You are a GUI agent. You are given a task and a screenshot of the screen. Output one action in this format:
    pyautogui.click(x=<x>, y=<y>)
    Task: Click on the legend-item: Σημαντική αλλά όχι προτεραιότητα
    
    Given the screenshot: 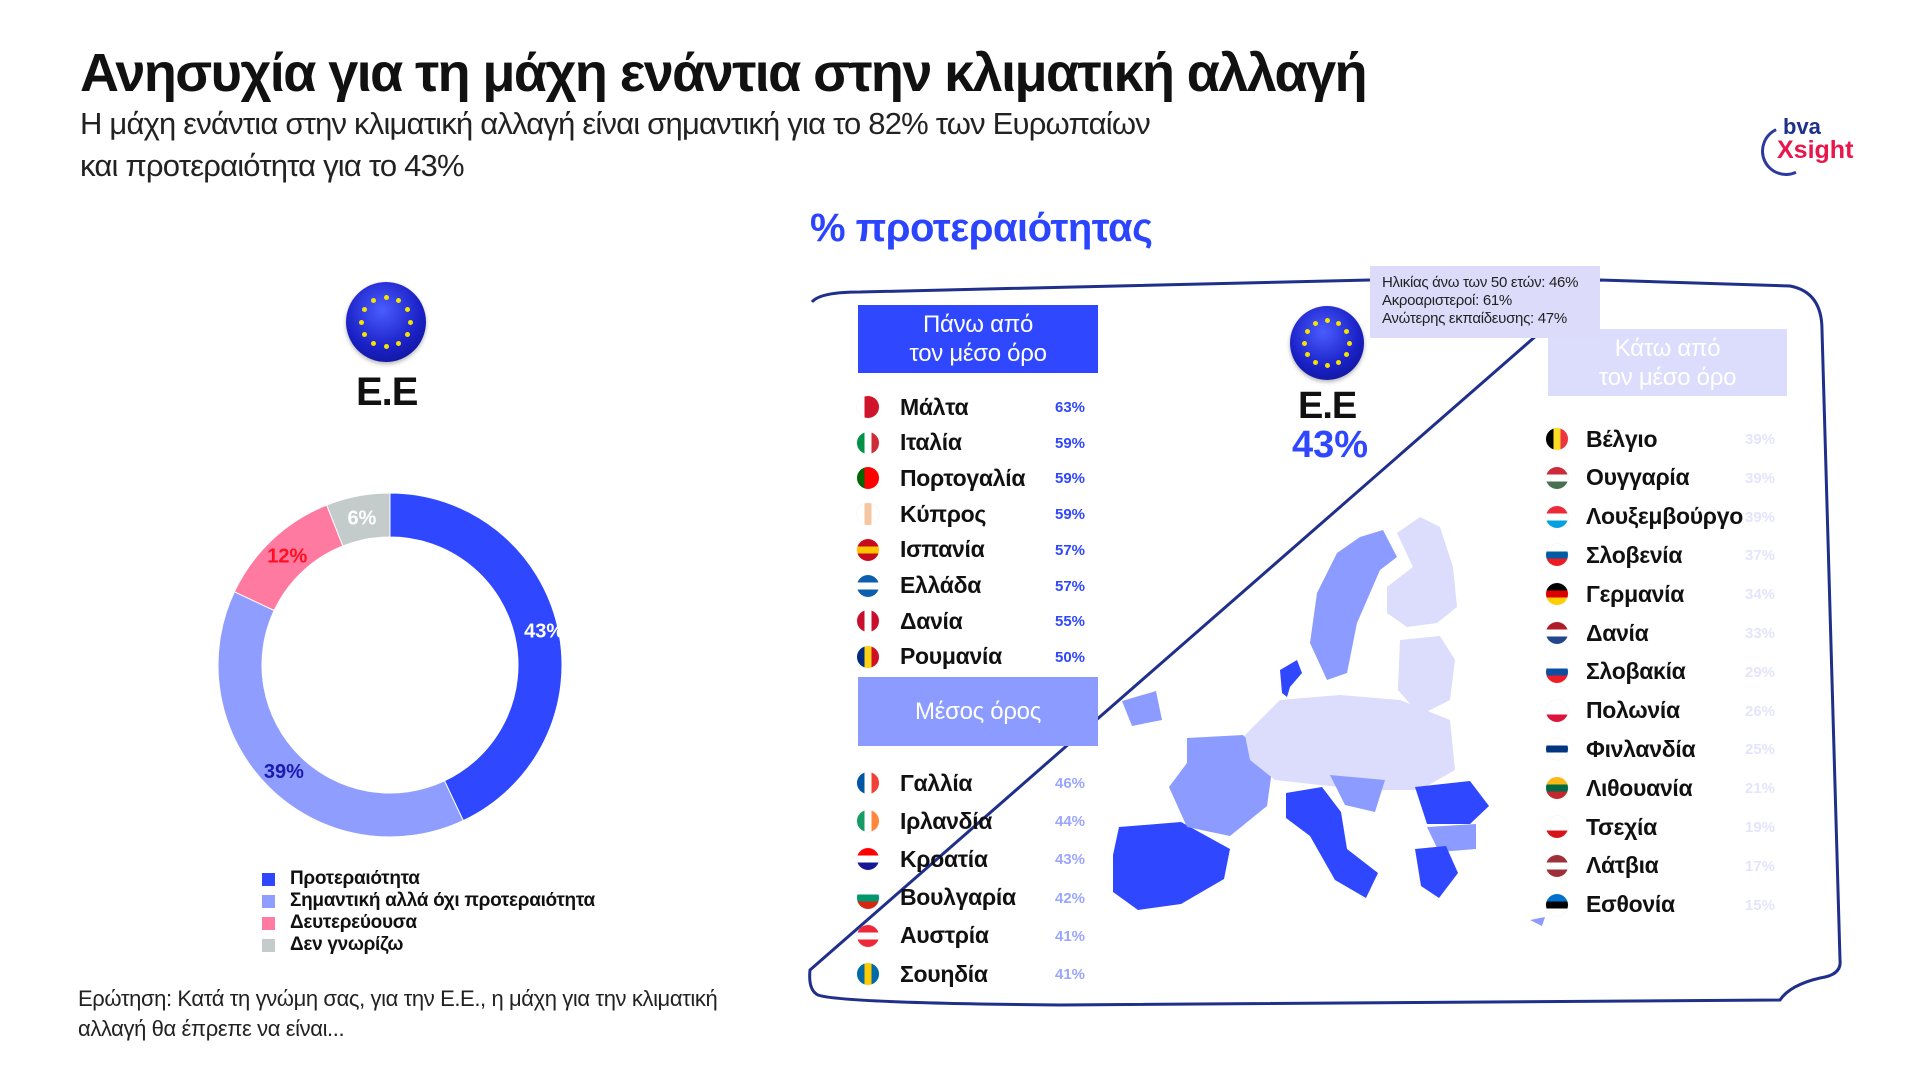 What is the action you would take?
    pyautogui.click(x=428, y=901)
    